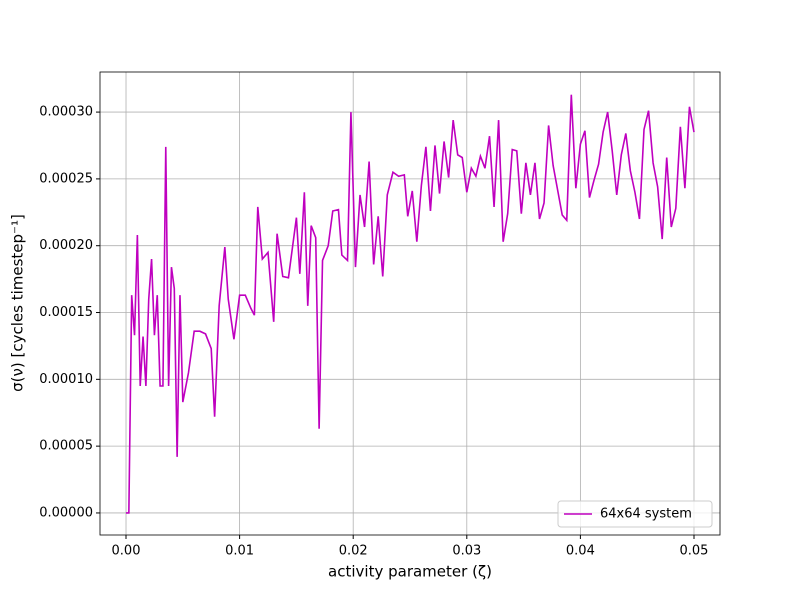 The width and height of the screenshot is (800, 600). Describe the element at coordinates (66, 512) in the screenshot. I see `y-tick-label: 0.00000` at that location.